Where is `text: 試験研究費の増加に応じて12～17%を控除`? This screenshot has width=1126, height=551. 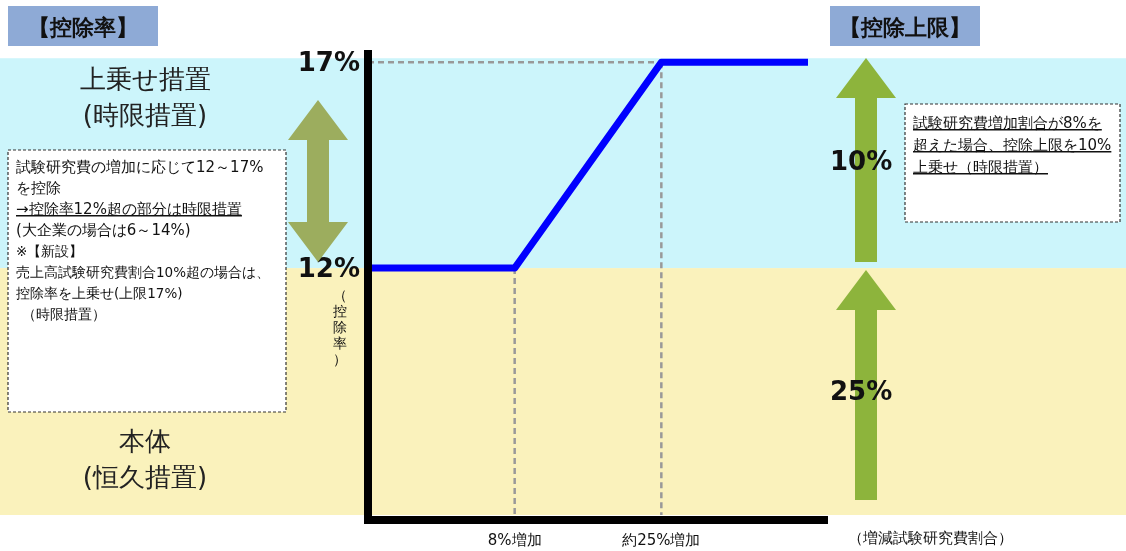
text: 試験研究費の増加に応じて12～17%を控除 is located at coordinates (140, 177).